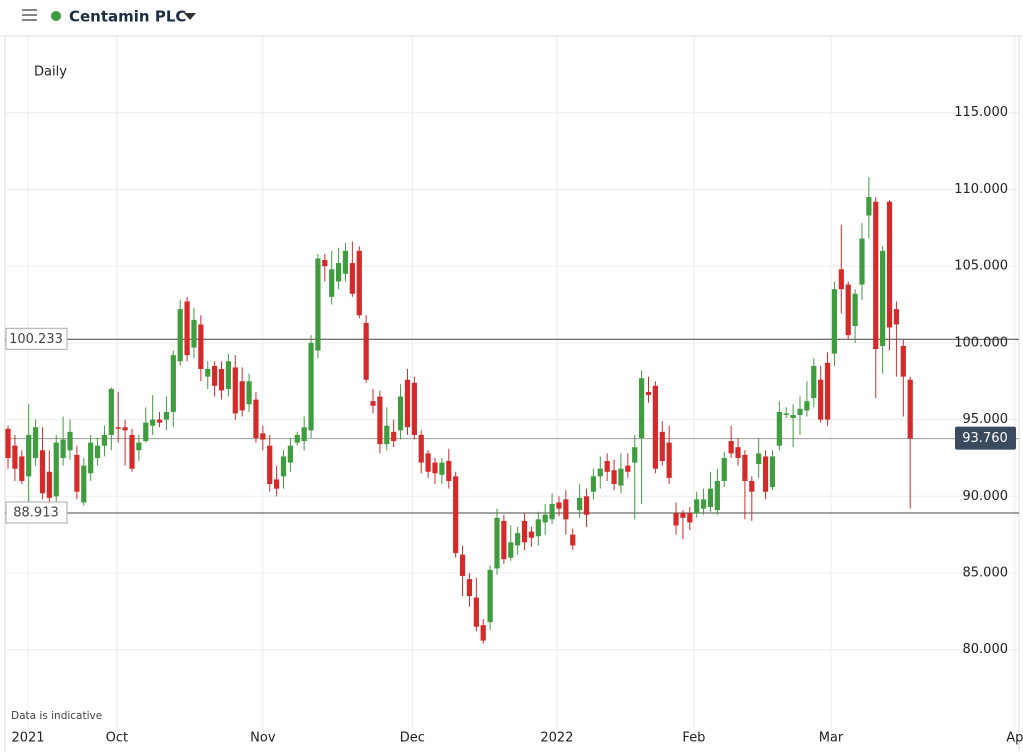 The image size is (1023, 756). What do you see at coordinates (981, 189) in the screenshot?
I see `y-tick-label: 110.000` at bounding box center [981, 189].